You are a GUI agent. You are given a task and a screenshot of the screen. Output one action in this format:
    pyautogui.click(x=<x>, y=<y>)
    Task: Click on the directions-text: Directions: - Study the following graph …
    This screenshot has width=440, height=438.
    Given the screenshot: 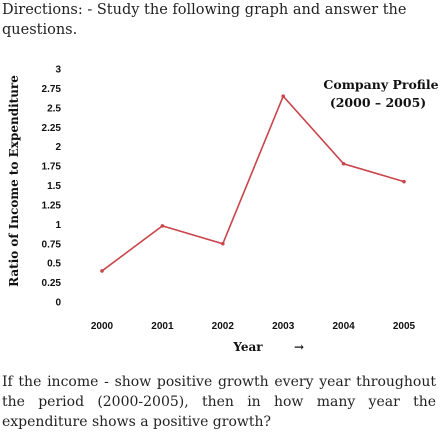 What is the action you would take?
    pyautogui.click(x=204, y=20)
    